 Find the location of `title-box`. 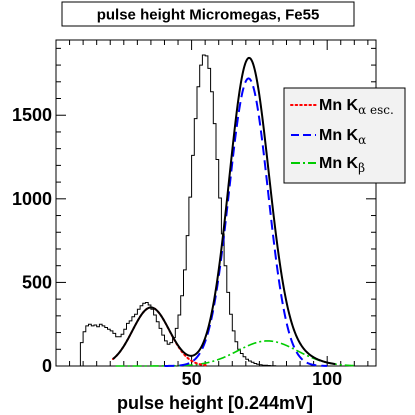

title-box is located at coordinates (208, 14).